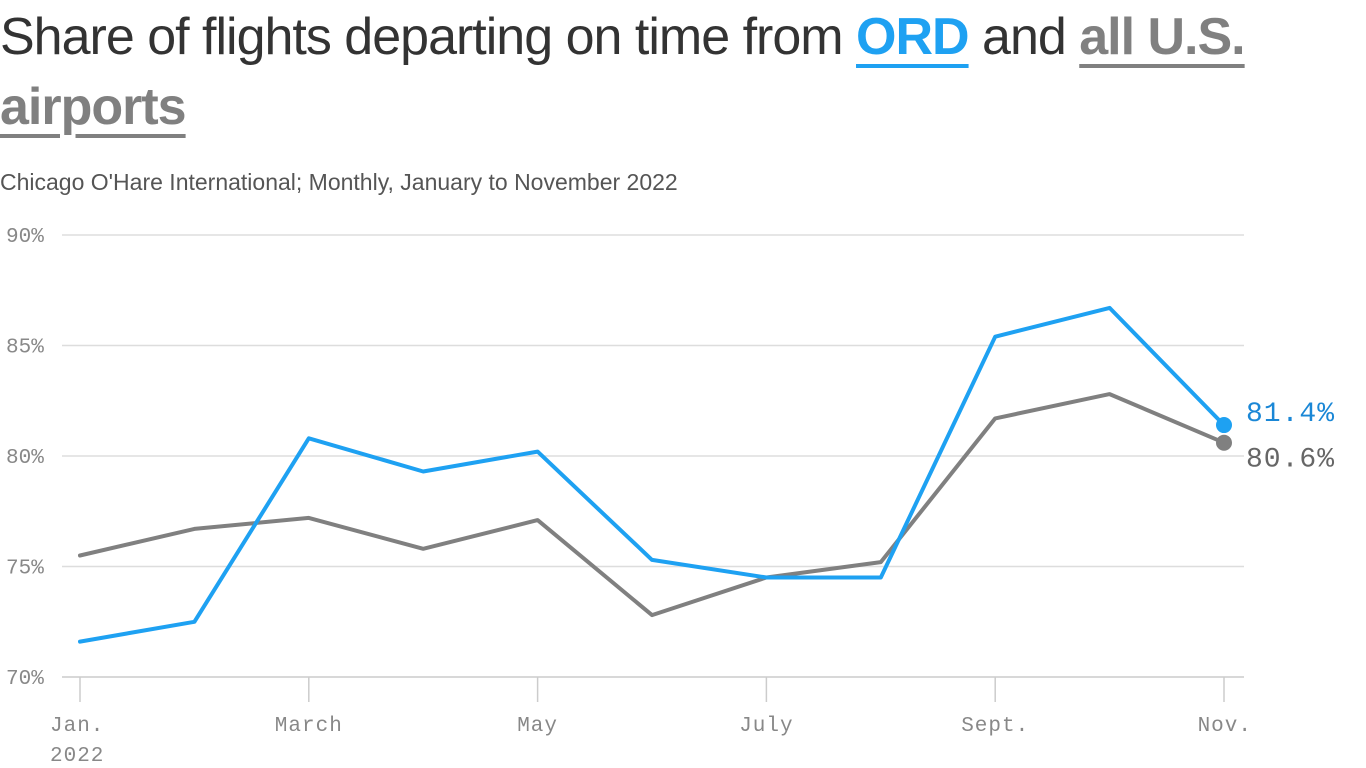 This screenshot has height=768, width=1366. I want to click on x-axis-ticks: Jan. 2022 March May July Sept. Nov., so click(651, 722).